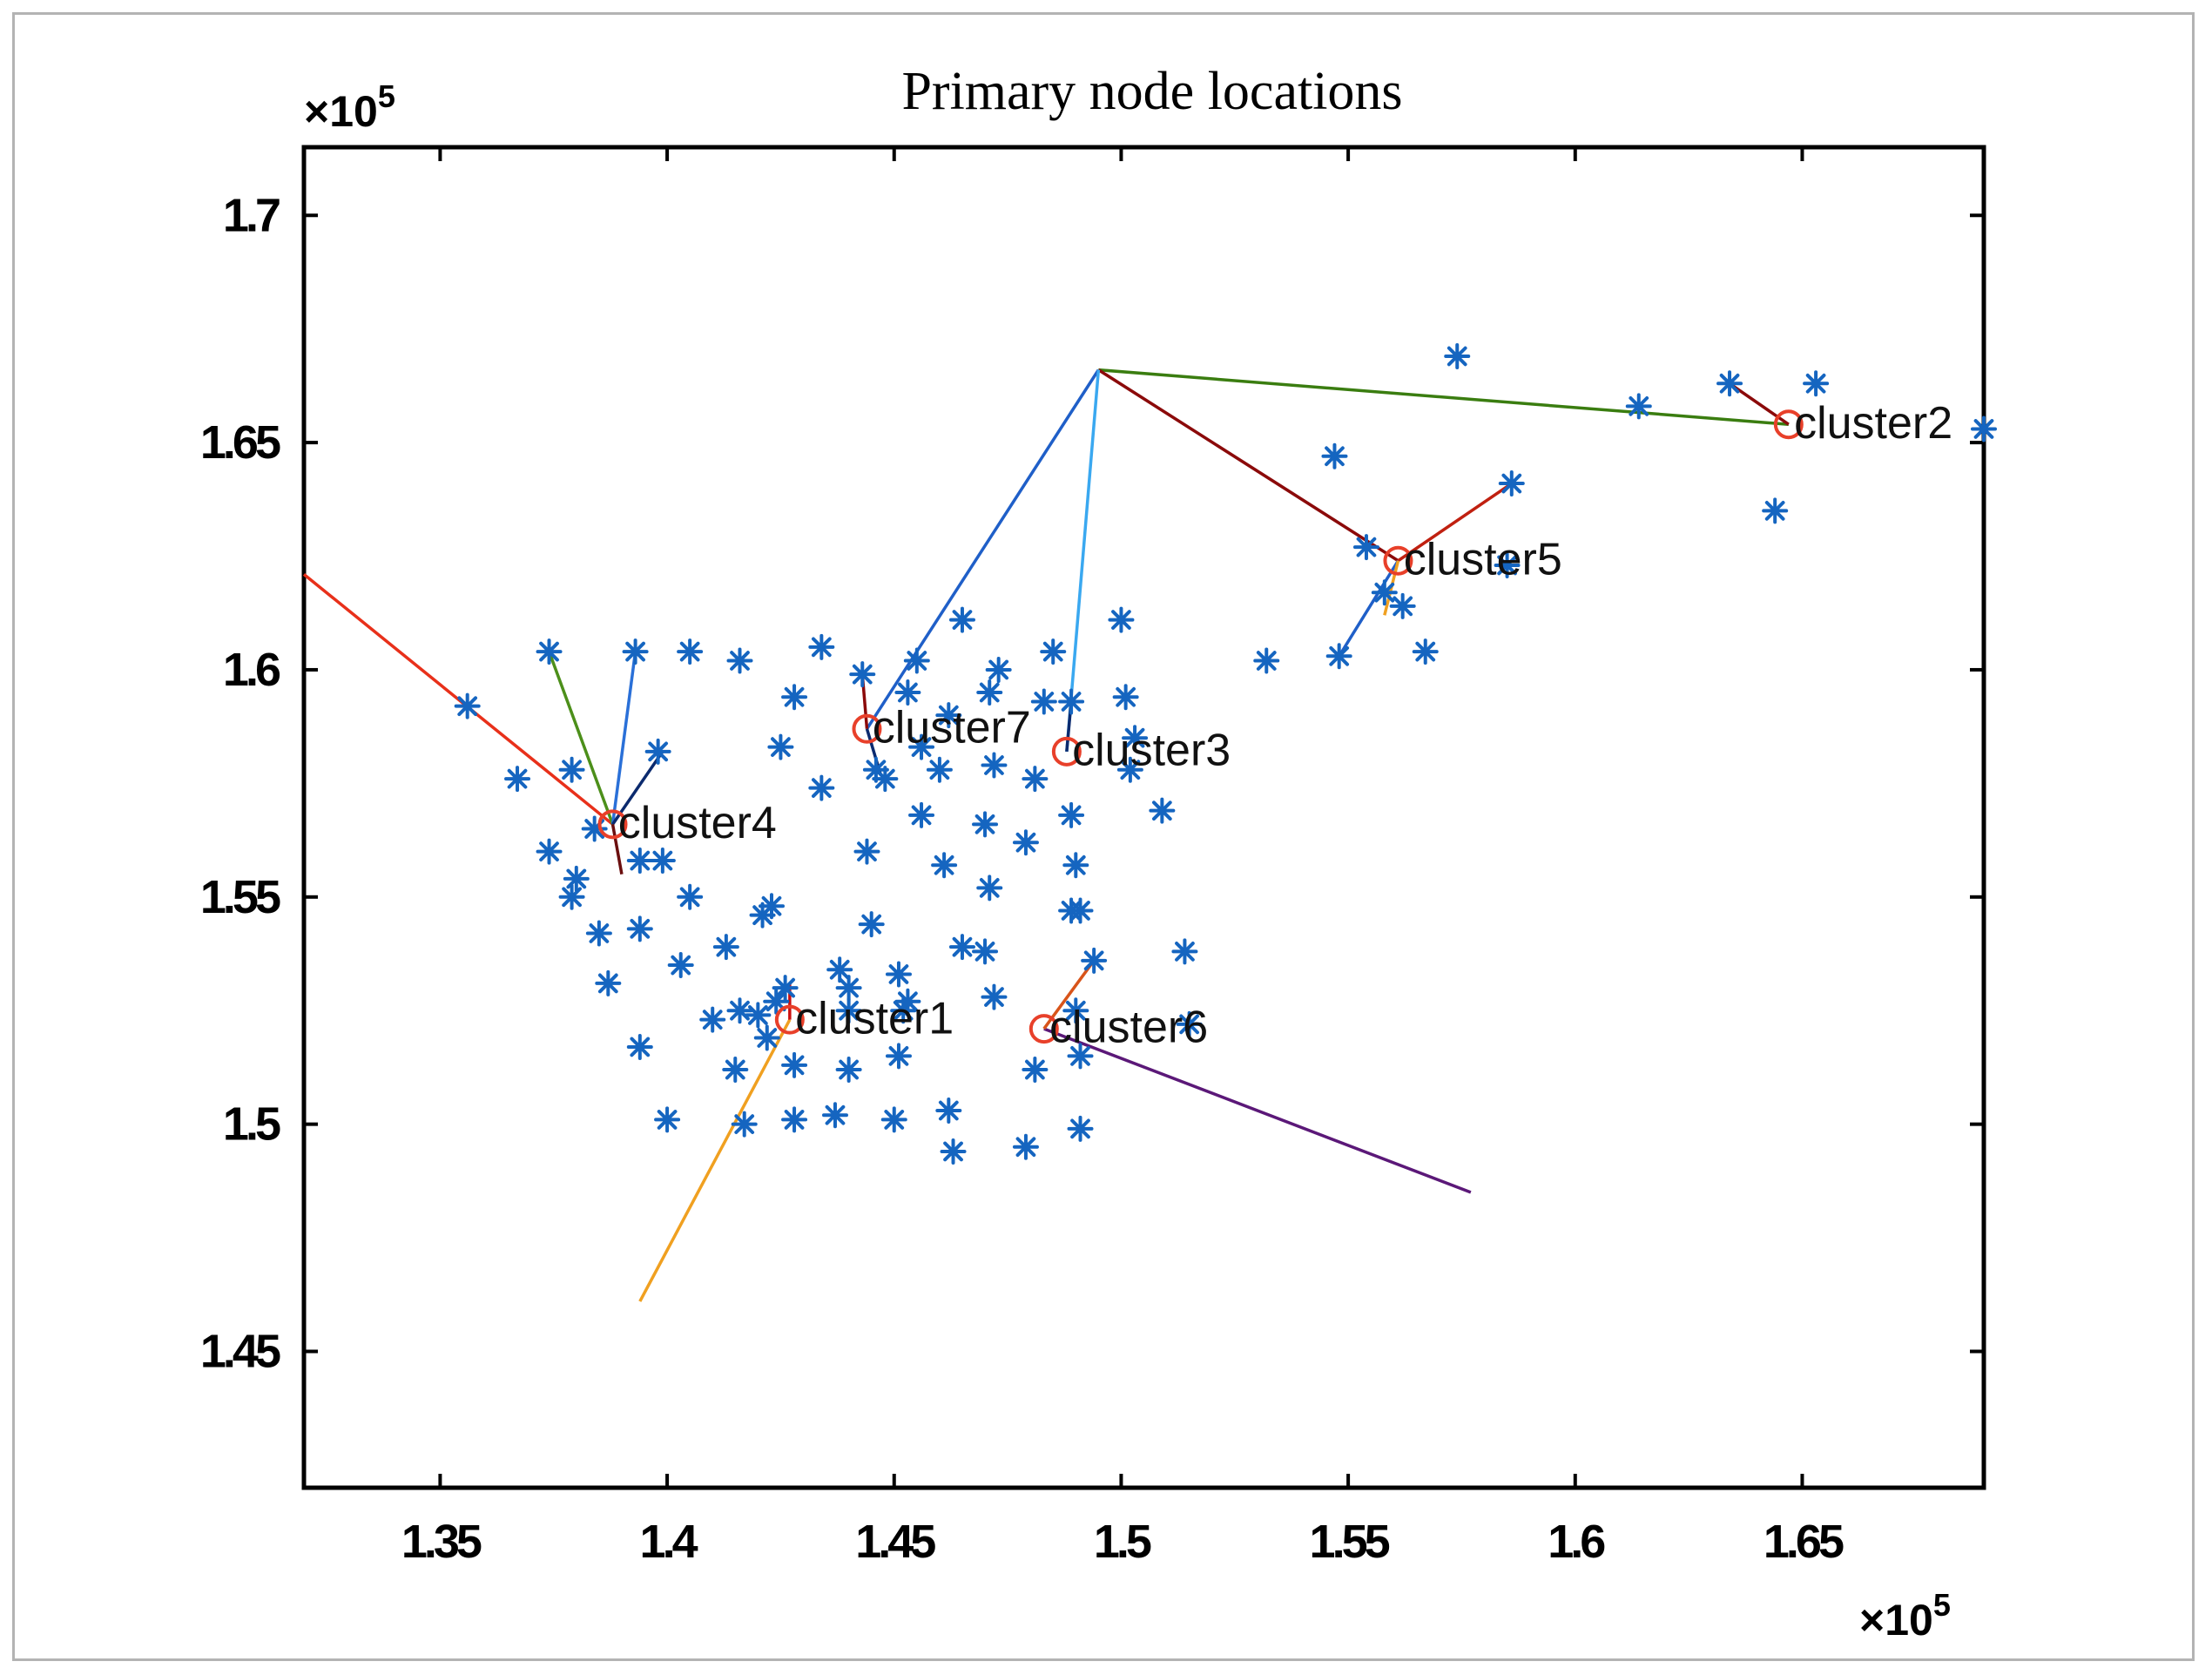  What do you see at coordinates (697, 823) in the screenshot?
I see `cluster-label: cluster4` at bounding box center [697, 823].